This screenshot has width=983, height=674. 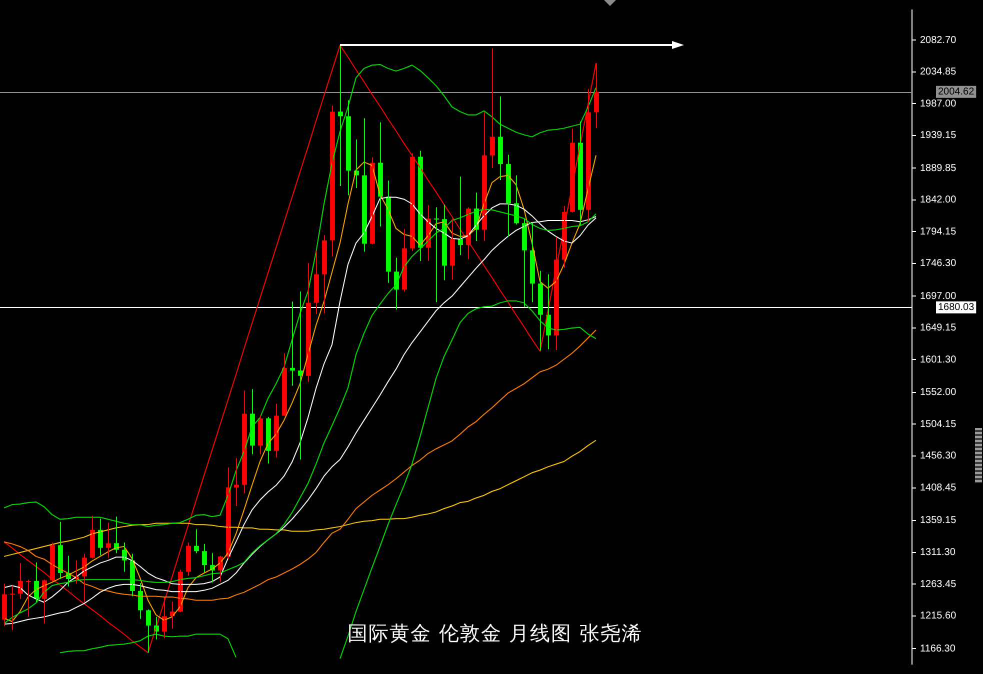 What do you see at coordinates (938, 648) in the screenshot?
I see `y-tick-label: 1166.30` at bounding box center [938, 648].